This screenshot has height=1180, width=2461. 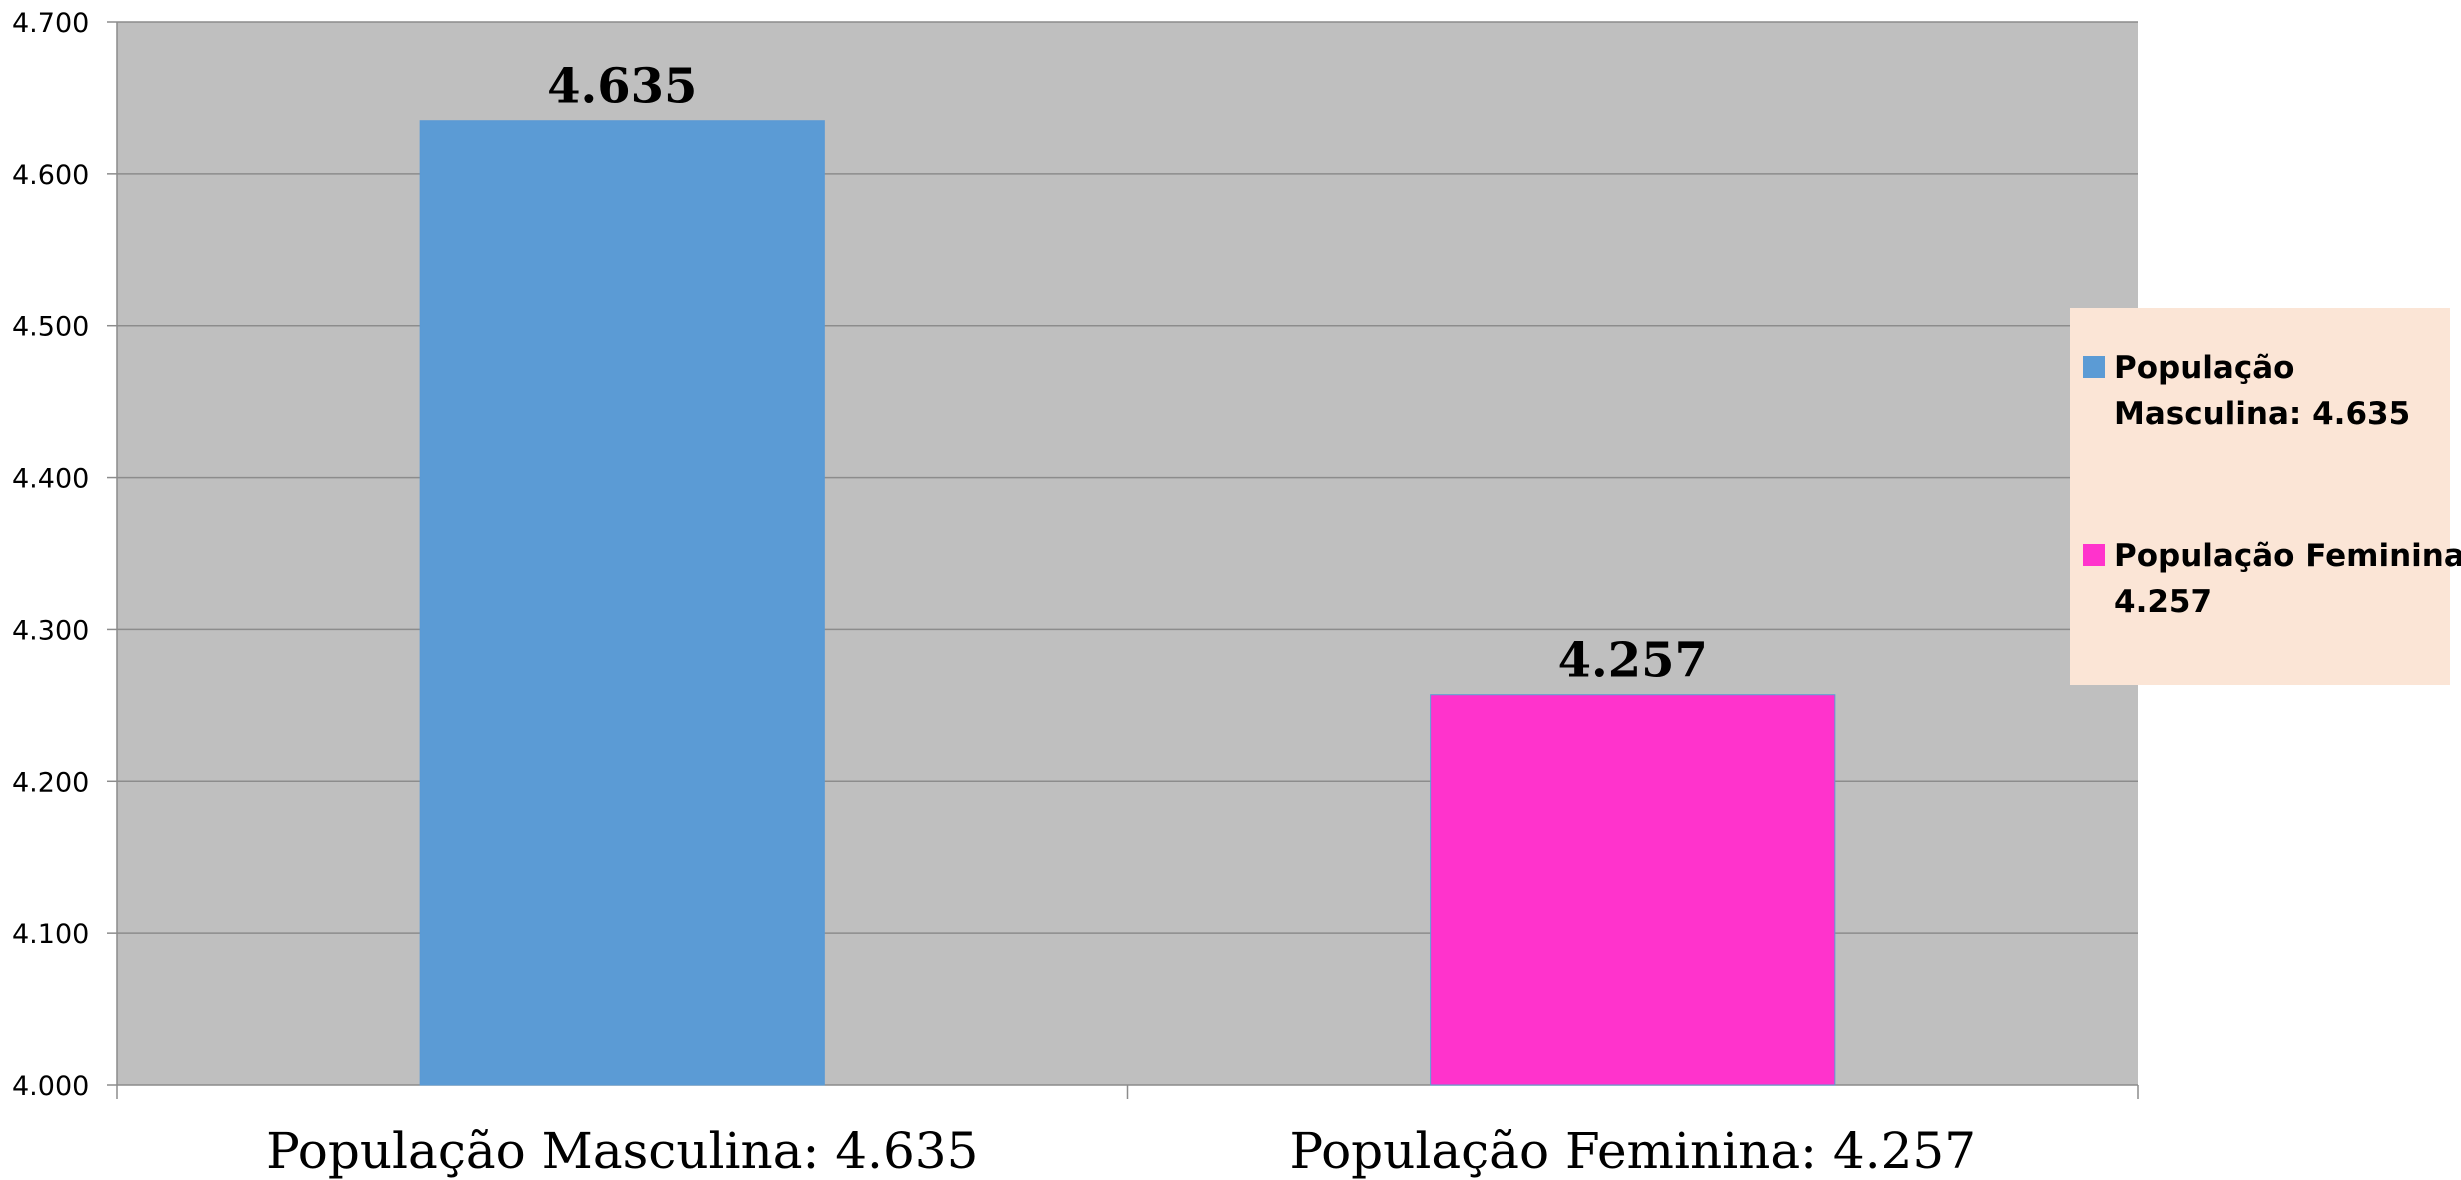 What do you see at coordinates (2204, 368) in the screenshot?
I see `legend-label-1: População` at bounding box center [2204, 368].